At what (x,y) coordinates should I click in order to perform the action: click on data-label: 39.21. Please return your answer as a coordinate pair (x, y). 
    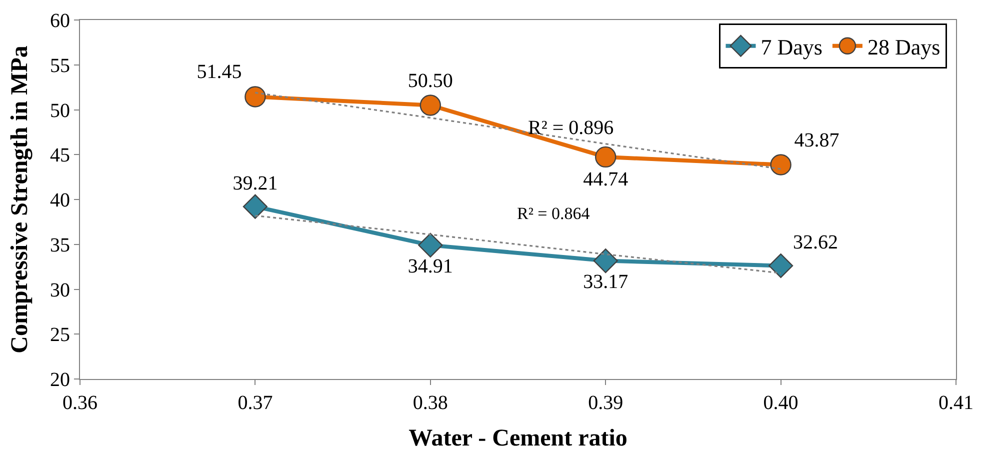
    Looking at the image, I should click on (255, 183).